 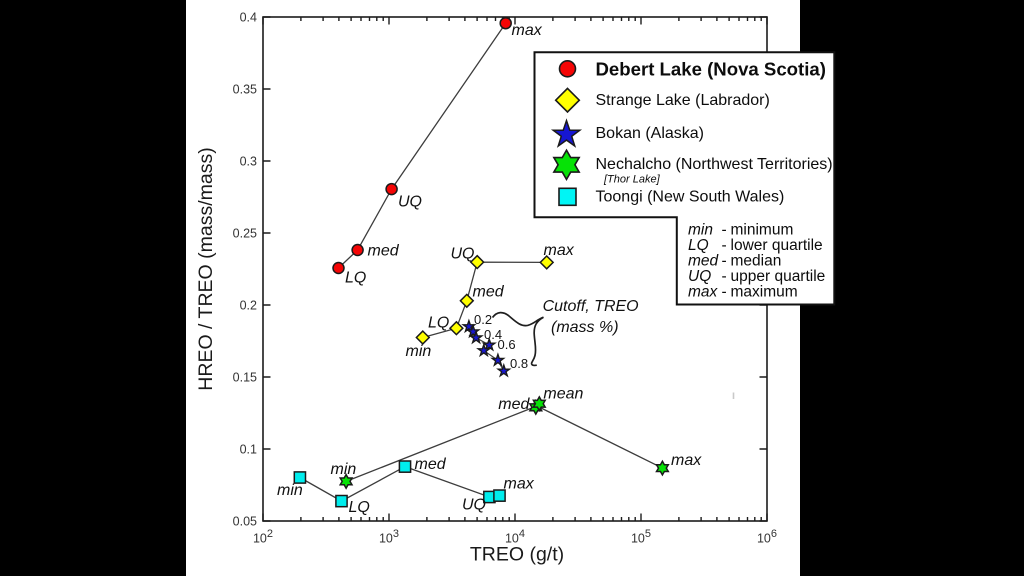 I want to click on svg-text: Strange Lake (Labrador), so click(x=683, y=100).